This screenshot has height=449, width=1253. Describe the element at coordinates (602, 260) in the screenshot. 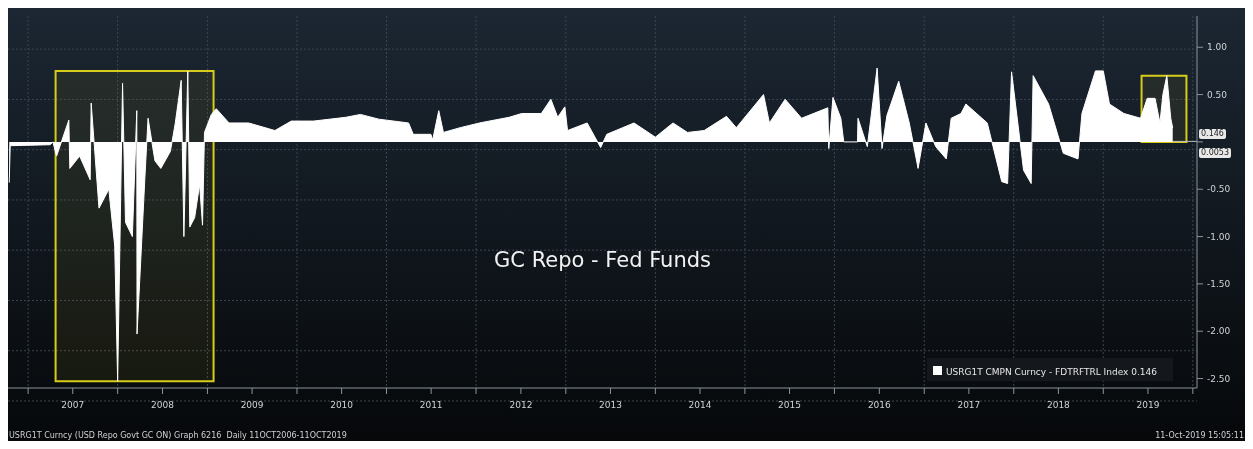

I see `text: GC Repo - Fed Funds` at that location.